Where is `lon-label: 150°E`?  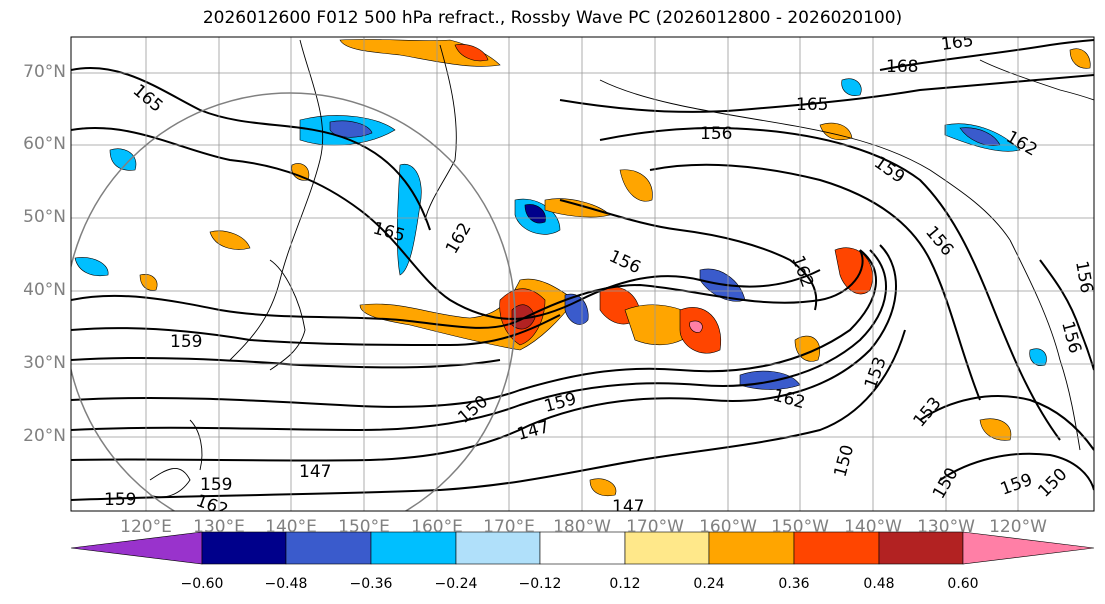
lon-label: 150°E is located at coordinates (364, 527).